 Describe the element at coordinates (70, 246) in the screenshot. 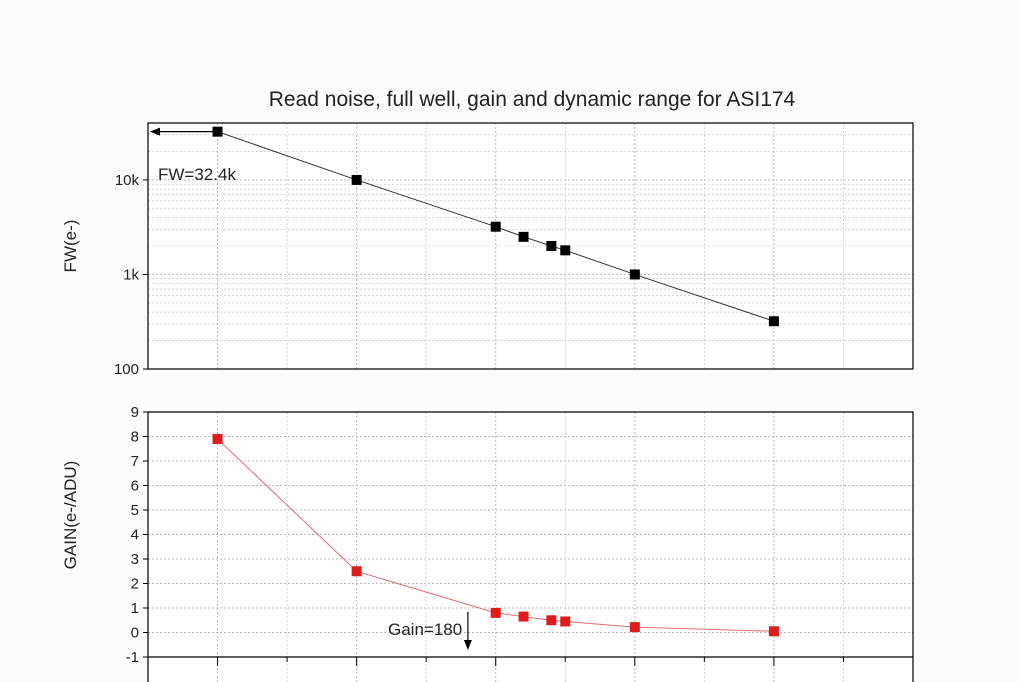

I see `fw-y-axis-label: FW(e-)` at that location.